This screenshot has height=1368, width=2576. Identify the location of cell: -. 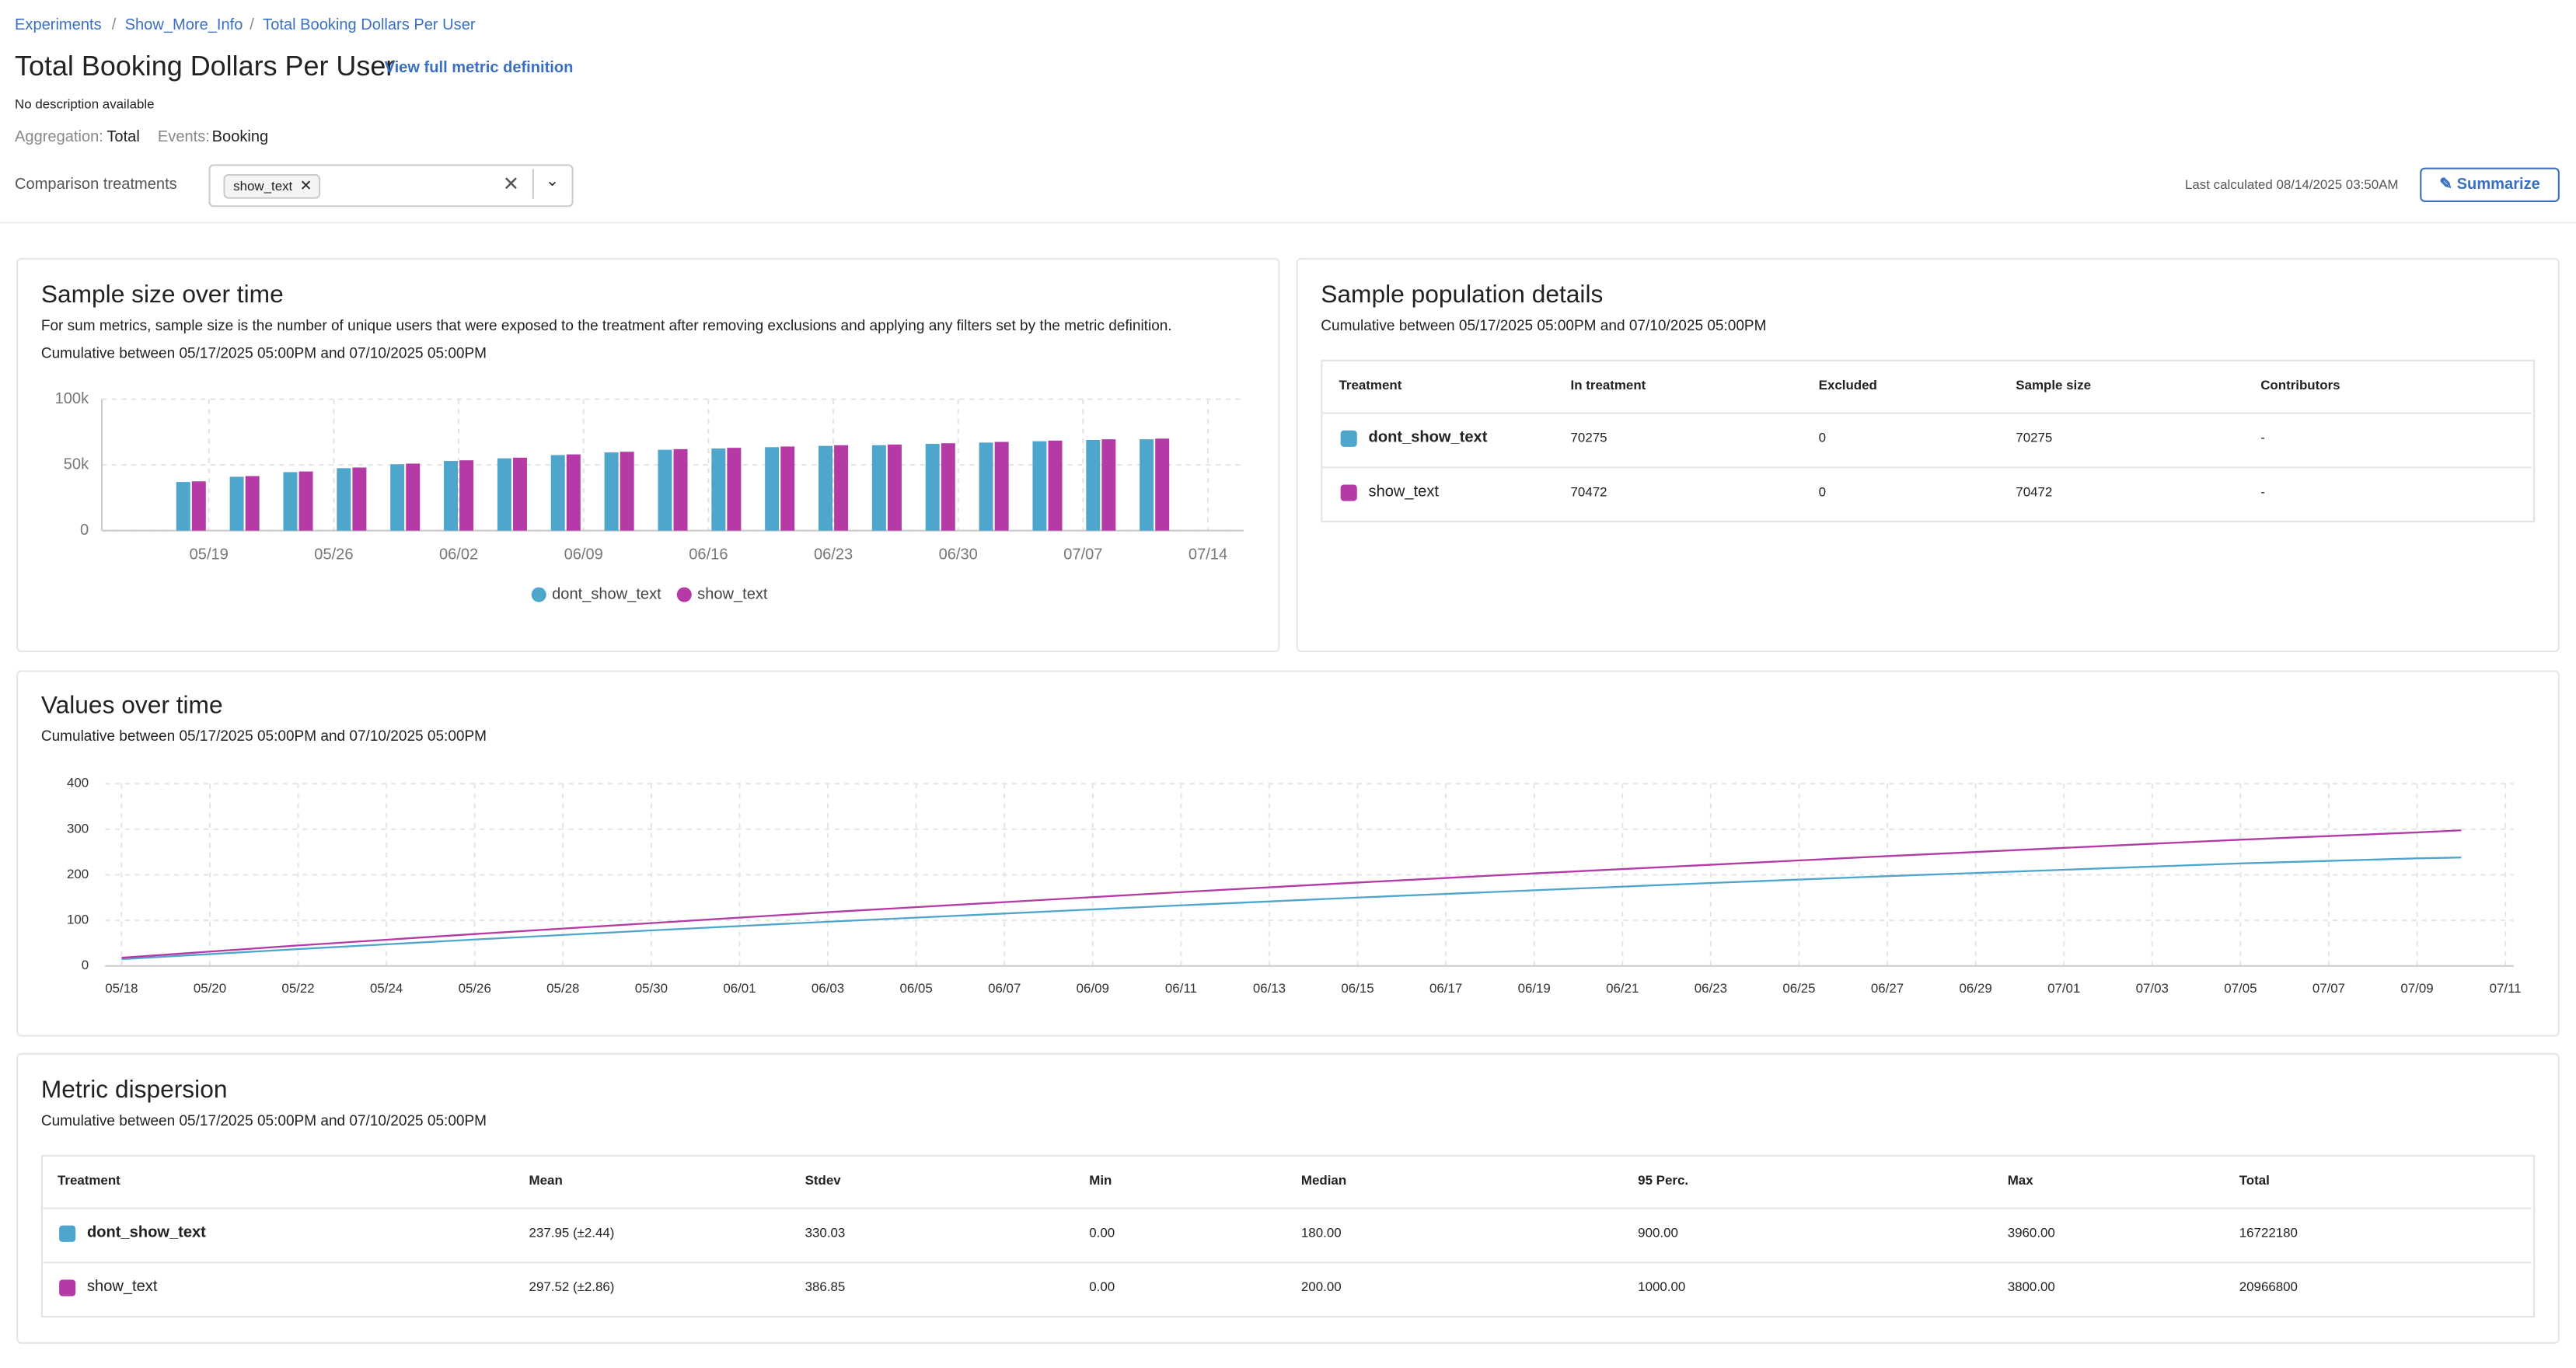
(2263, 492).